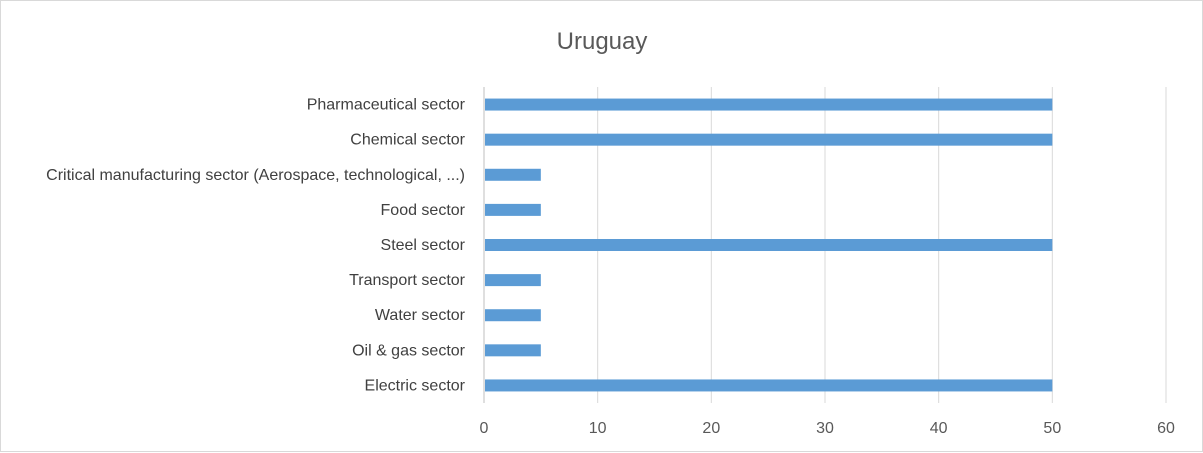  What do you see at coordinates (602, 41) in the screenshot?
I see `chart-title: Uruguay` at bounding box center [602, 41].